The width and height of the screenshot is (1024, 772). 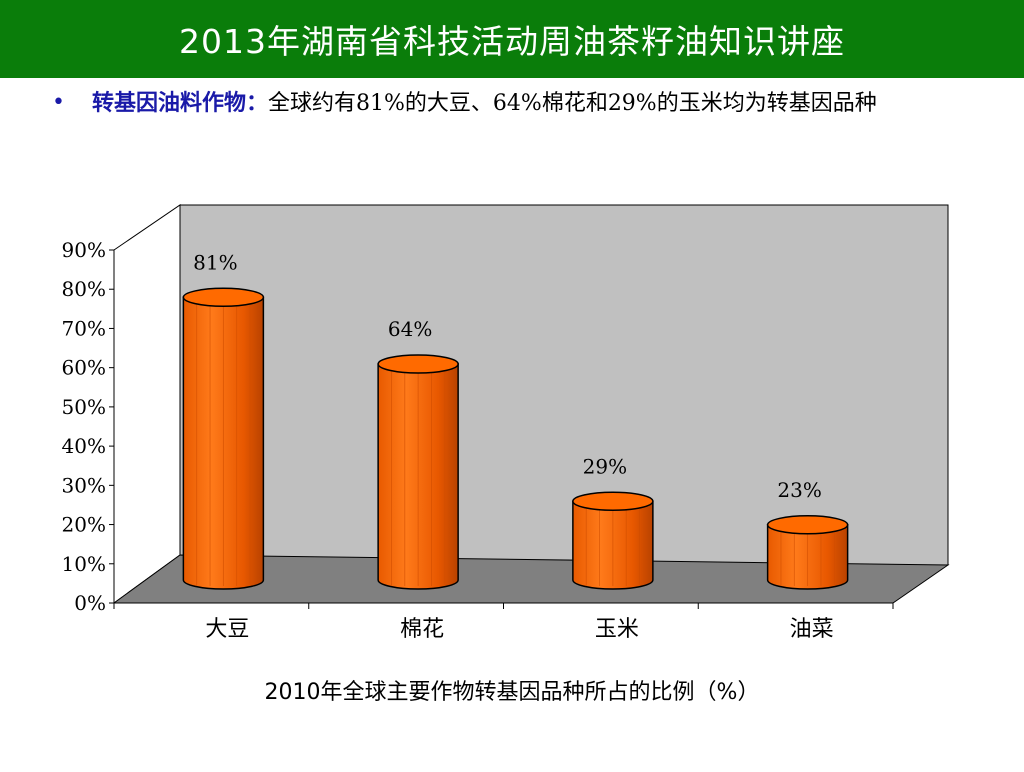 I want to click on y-tick-label: 10%, so click(x=84, y=564).